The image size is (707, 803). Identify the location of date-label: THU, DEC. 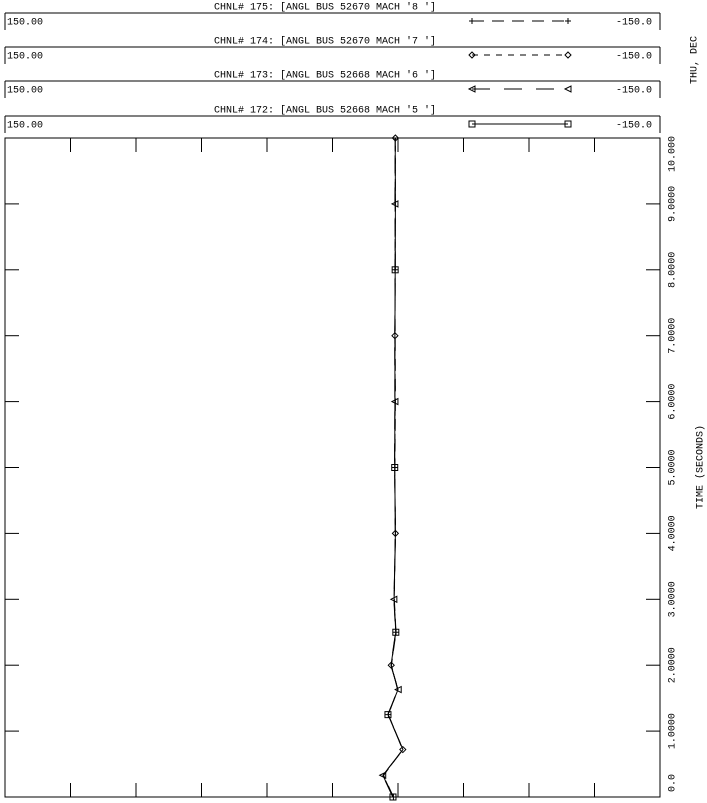
(695, 60).